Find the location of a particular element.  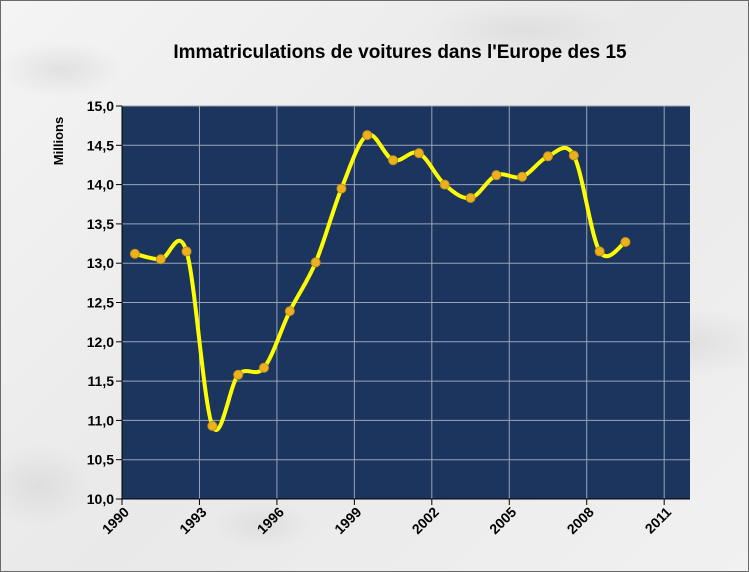

x-tick-labels: 1990 1993 1996 1999 2002 2005 2008 2011 is located at coordinates (387, 520).